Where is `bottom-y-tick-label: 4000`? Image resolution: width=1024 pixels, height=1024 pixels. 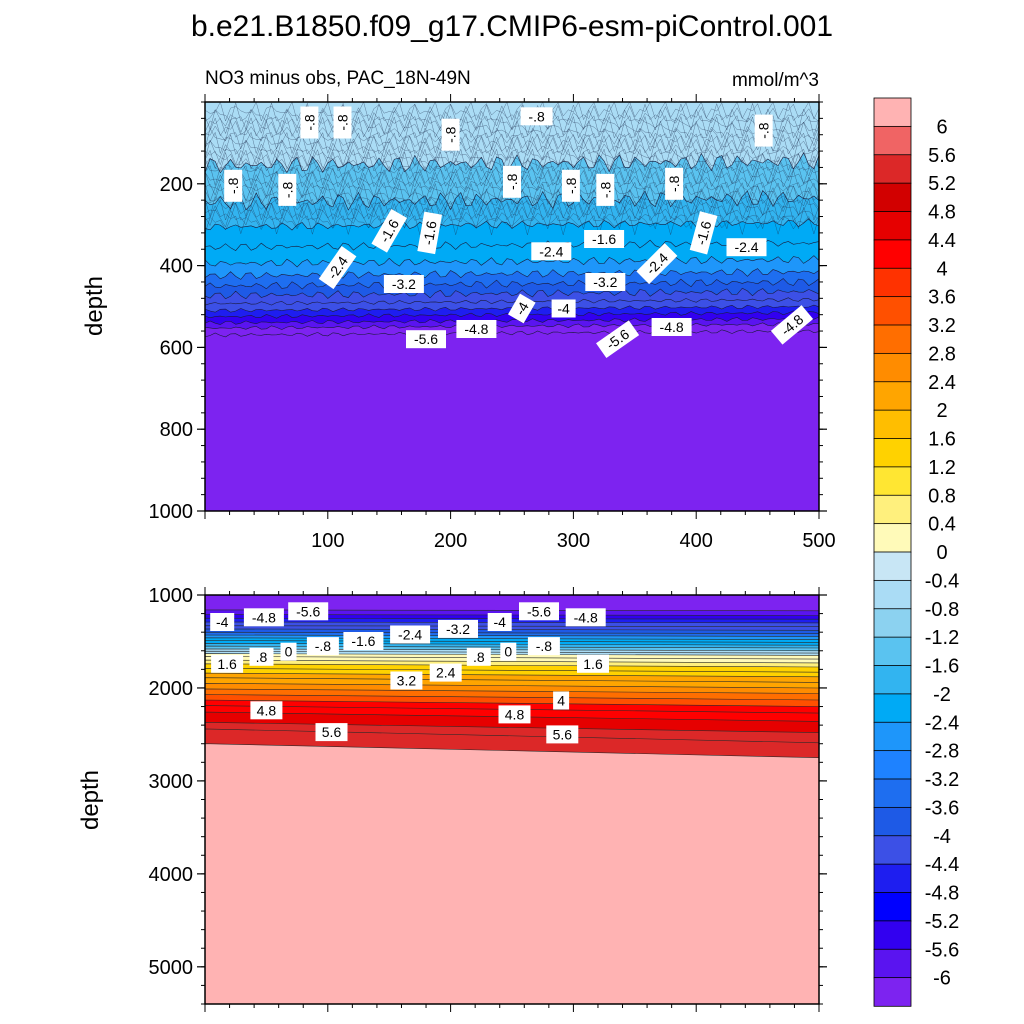
bottom-y-tick-label: 4000 is located at coordinates (171, 875).